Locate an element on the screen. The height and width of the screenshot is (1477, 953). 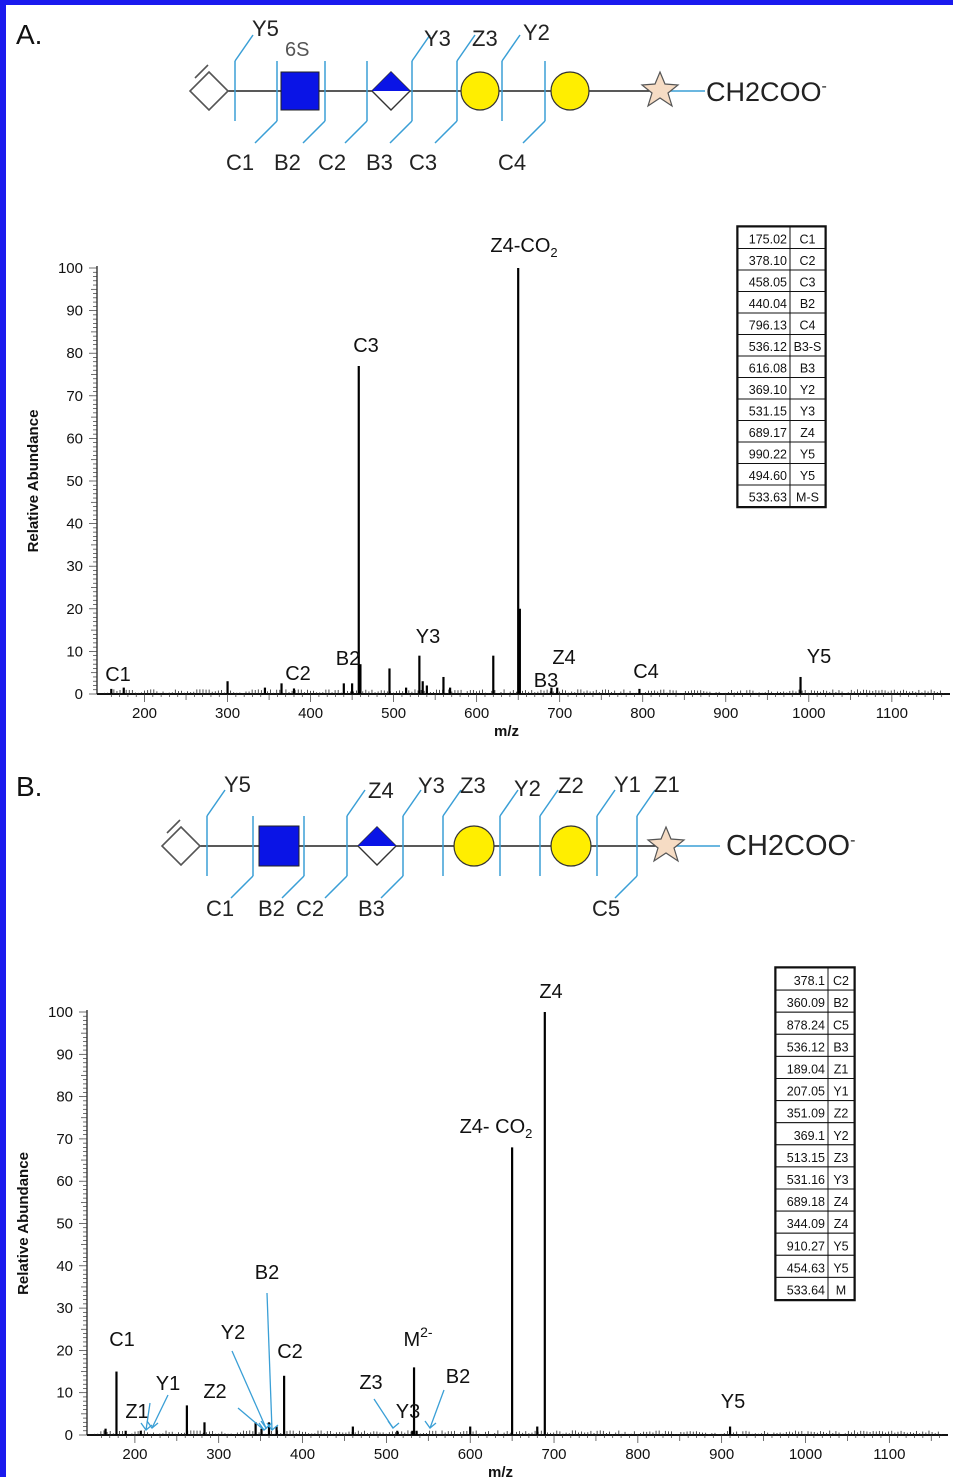
table-mz: 360.09 is located at coordinates (806, 1003).